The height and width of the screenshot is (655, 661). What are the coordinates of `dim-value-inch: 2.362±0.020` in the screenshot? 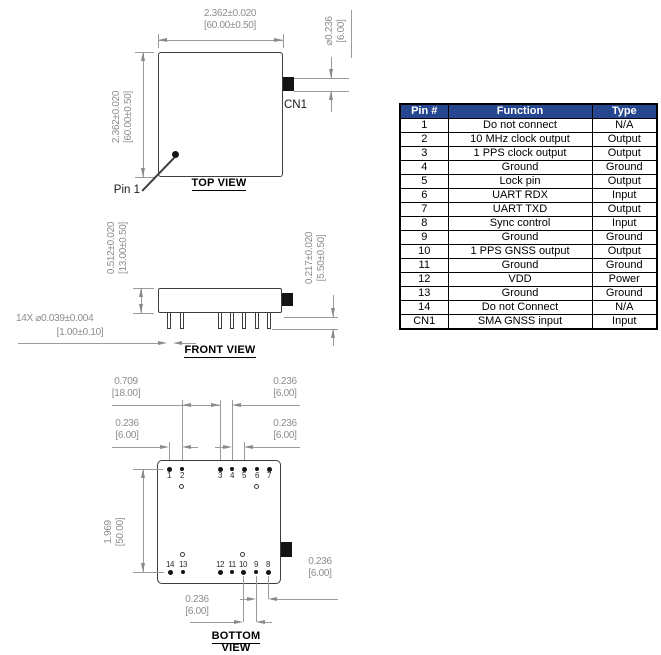 It's located at (230, 13).